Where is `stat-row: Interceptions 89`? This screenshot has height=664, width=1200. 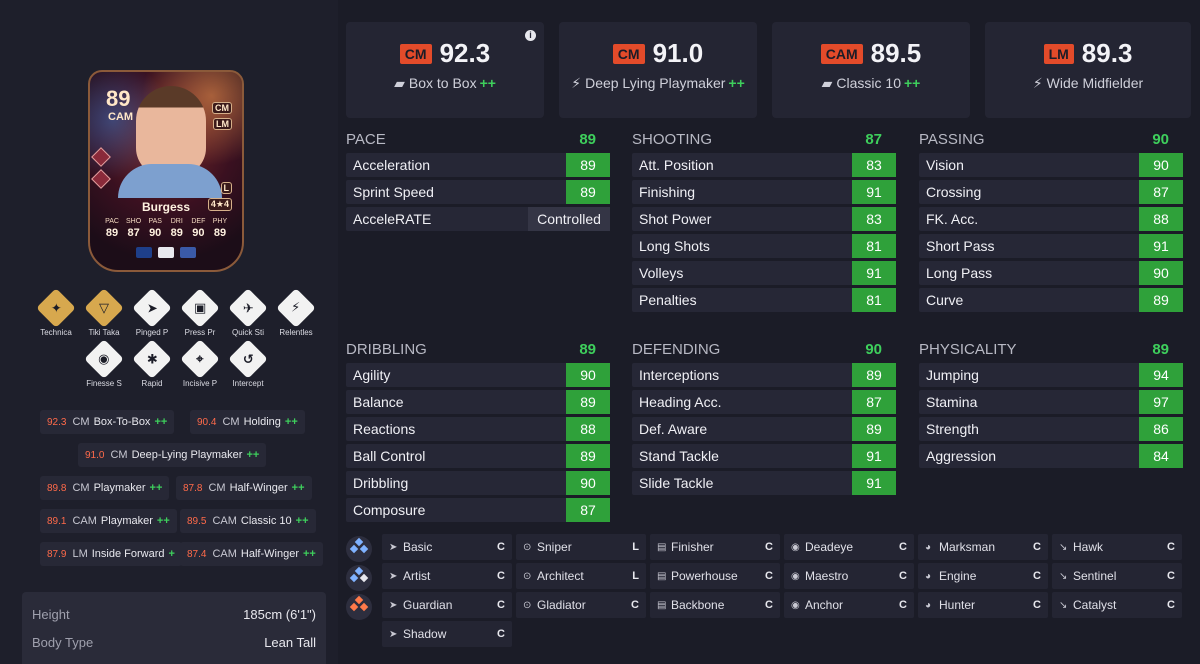 stat-row: Interceptions 89 is located at coordinates (764, 375).